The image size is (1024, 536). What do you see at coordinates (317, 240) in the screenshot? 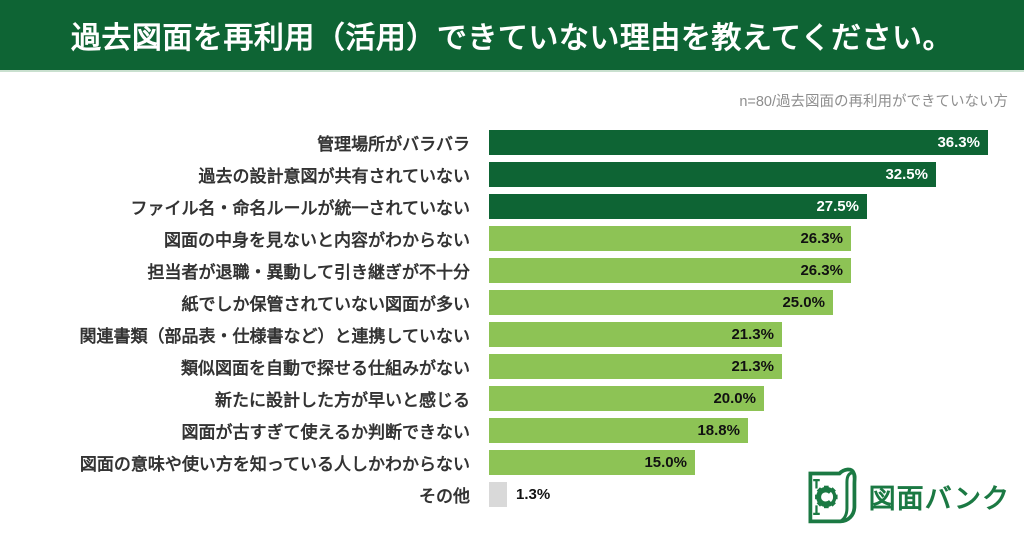
I see `category-label: 図面の中身を見ないと内容がわからない` at bounding box center [317, 240].